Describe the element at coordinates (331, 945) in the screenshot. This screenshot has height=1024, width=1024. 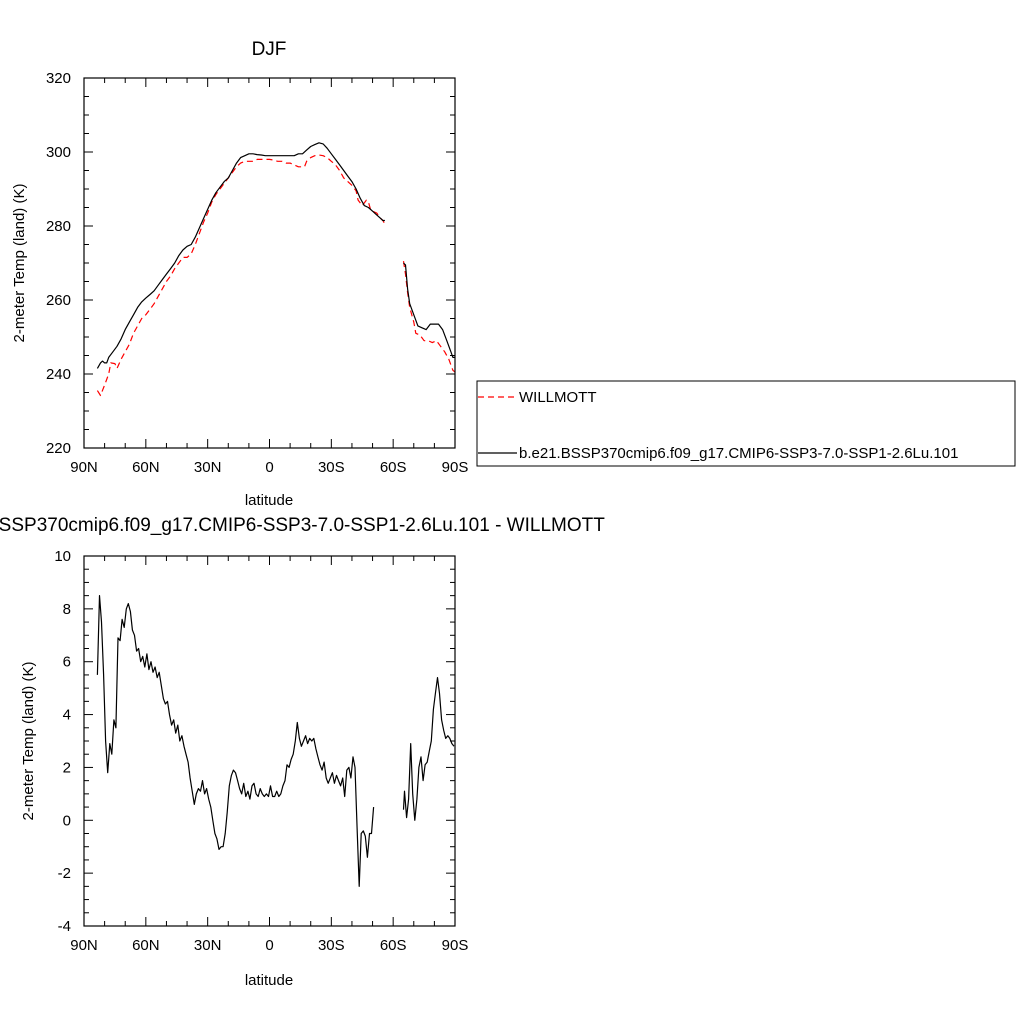
I see `bottom-x-tick-label: 30S` at that location.